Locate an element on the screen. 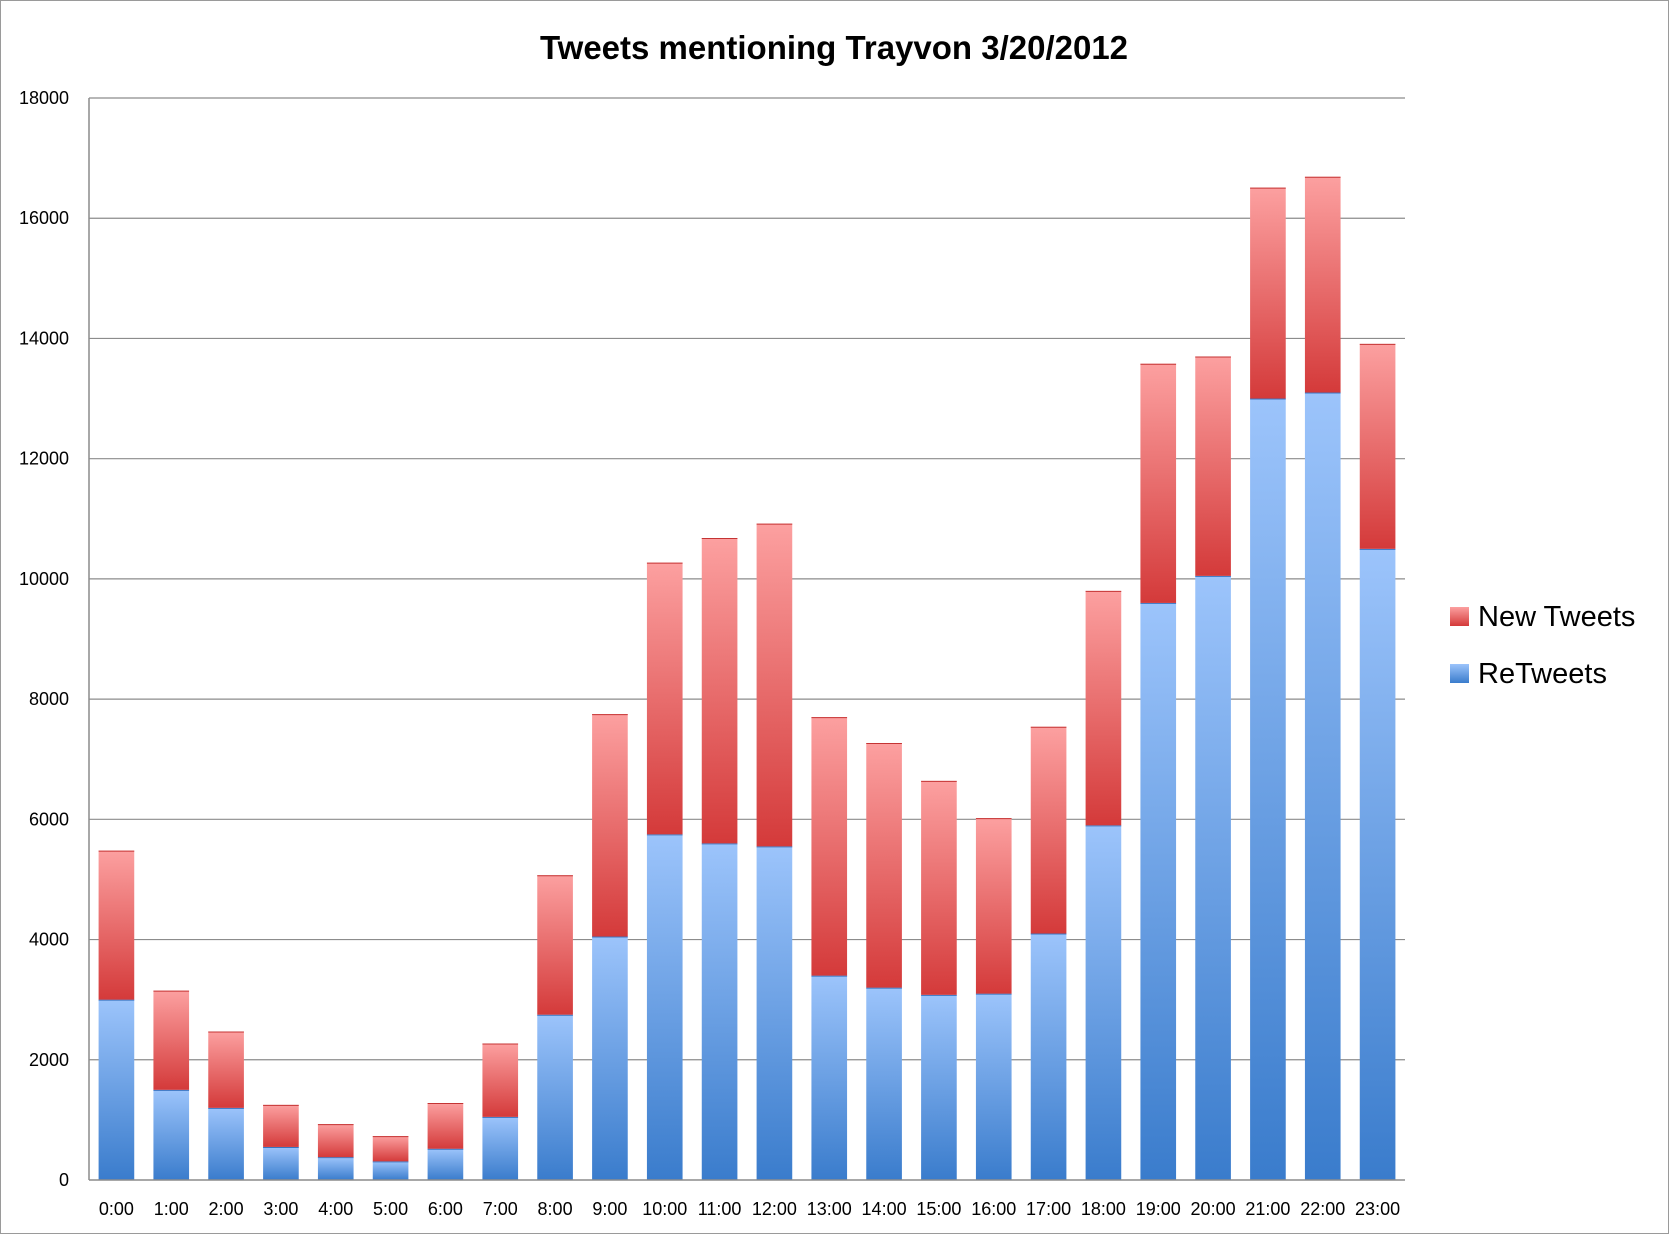 The width and height of the screenshot is (1669, 1234). x-tick-label: 10:00 is located at coordinates (664, 1209).